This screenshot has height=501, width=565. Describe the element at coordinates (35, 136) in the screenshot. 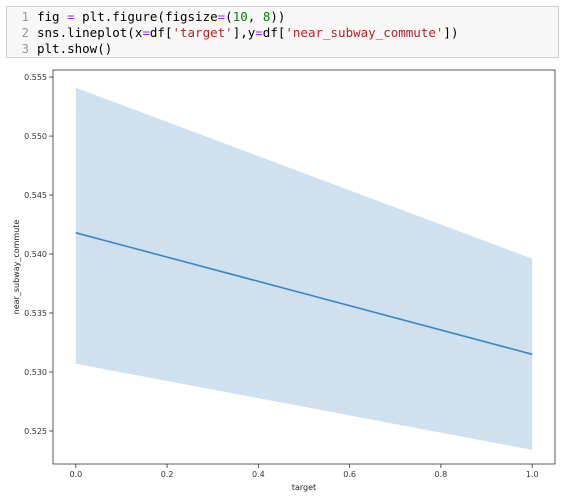

I see `y-tick-label: 0.550` at that location.